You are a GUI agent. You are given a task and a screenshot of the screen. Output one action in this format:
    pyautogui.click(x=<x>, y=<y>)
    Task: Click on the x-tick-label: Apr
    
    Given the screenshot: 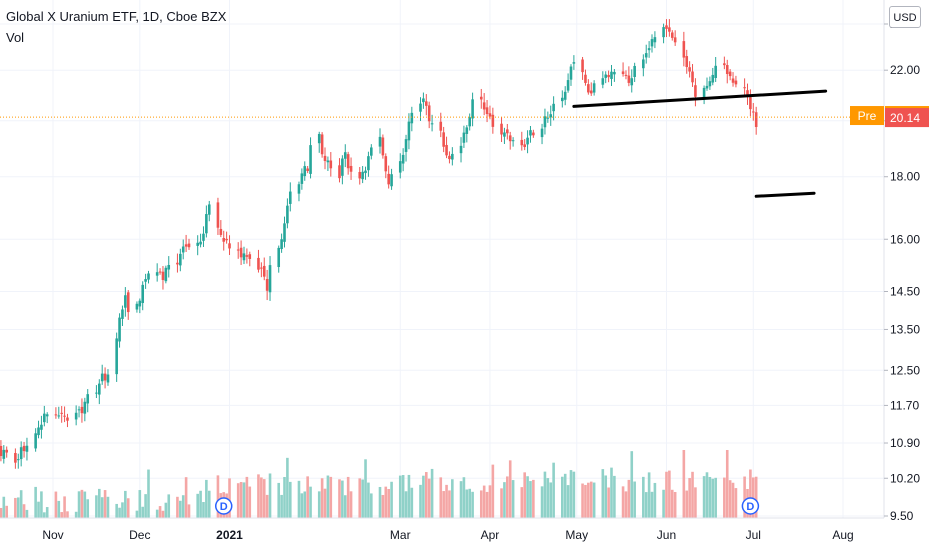 What is the action you would take?
    pyautogui.click(x=490, y=535)
    